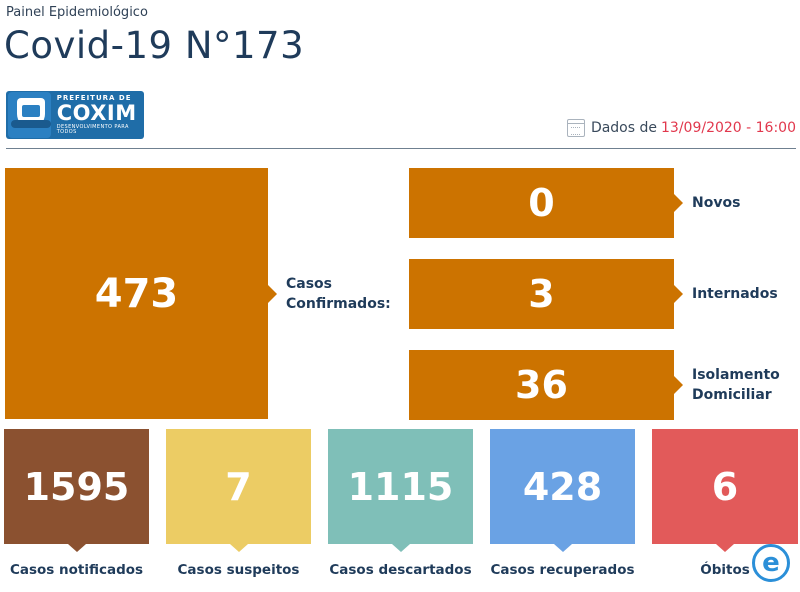  Describe the element at coordinates (96, 113) in the screenshot. I see `logo-line-2: COXIM` at that location.